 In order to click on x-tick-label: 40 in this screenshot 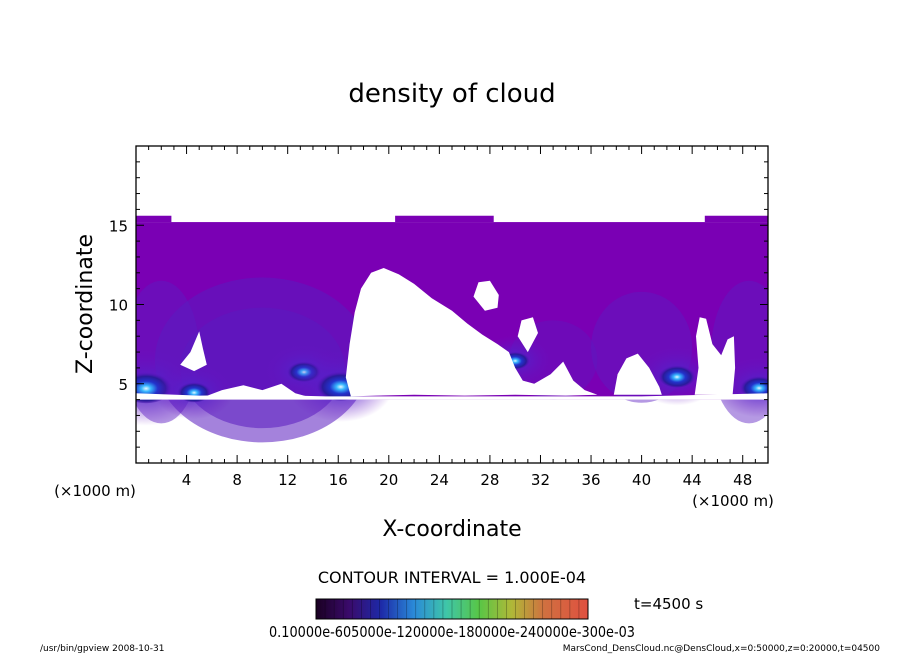, I will do `click(641, 480)`.